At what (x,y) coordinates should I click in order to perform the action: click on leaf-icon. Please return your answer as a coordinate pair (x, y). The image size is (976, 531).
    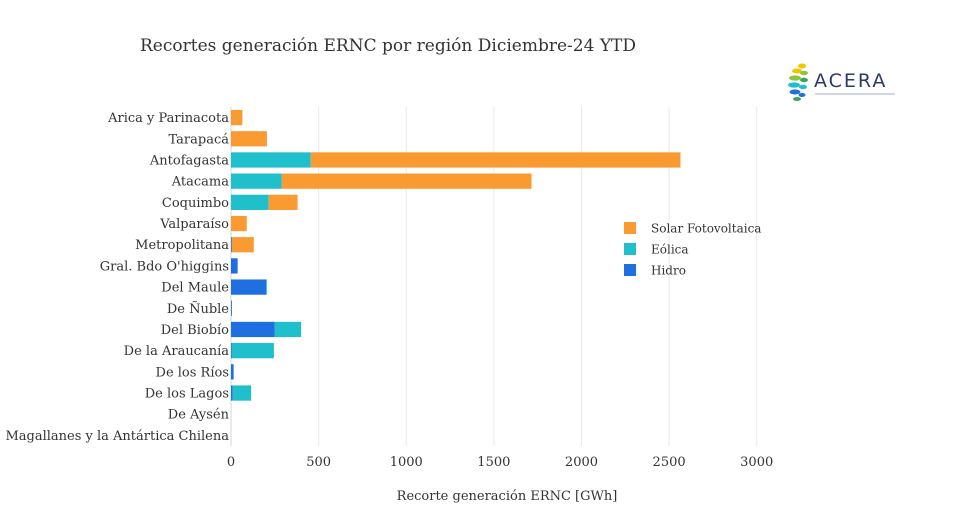
    Looking at the image, I should click on (798, 82).